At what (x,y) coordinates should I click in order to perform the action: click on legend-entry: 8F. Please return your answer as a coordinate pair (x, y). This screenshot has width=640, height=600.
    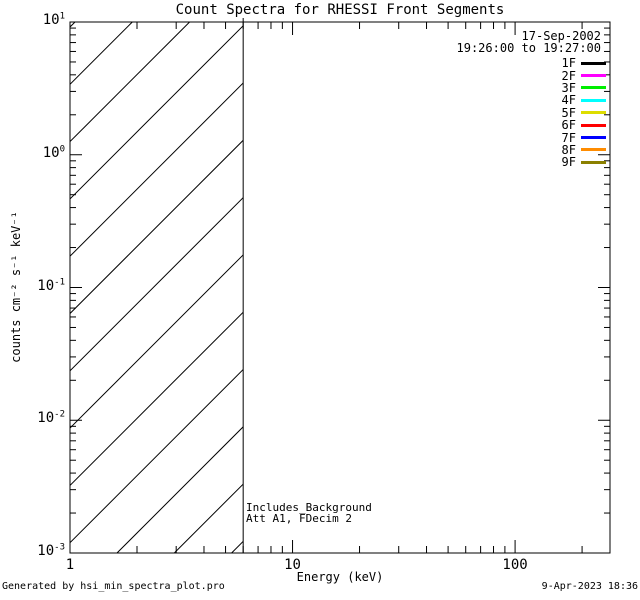
    Looking at the image, I should click on (584, 150).